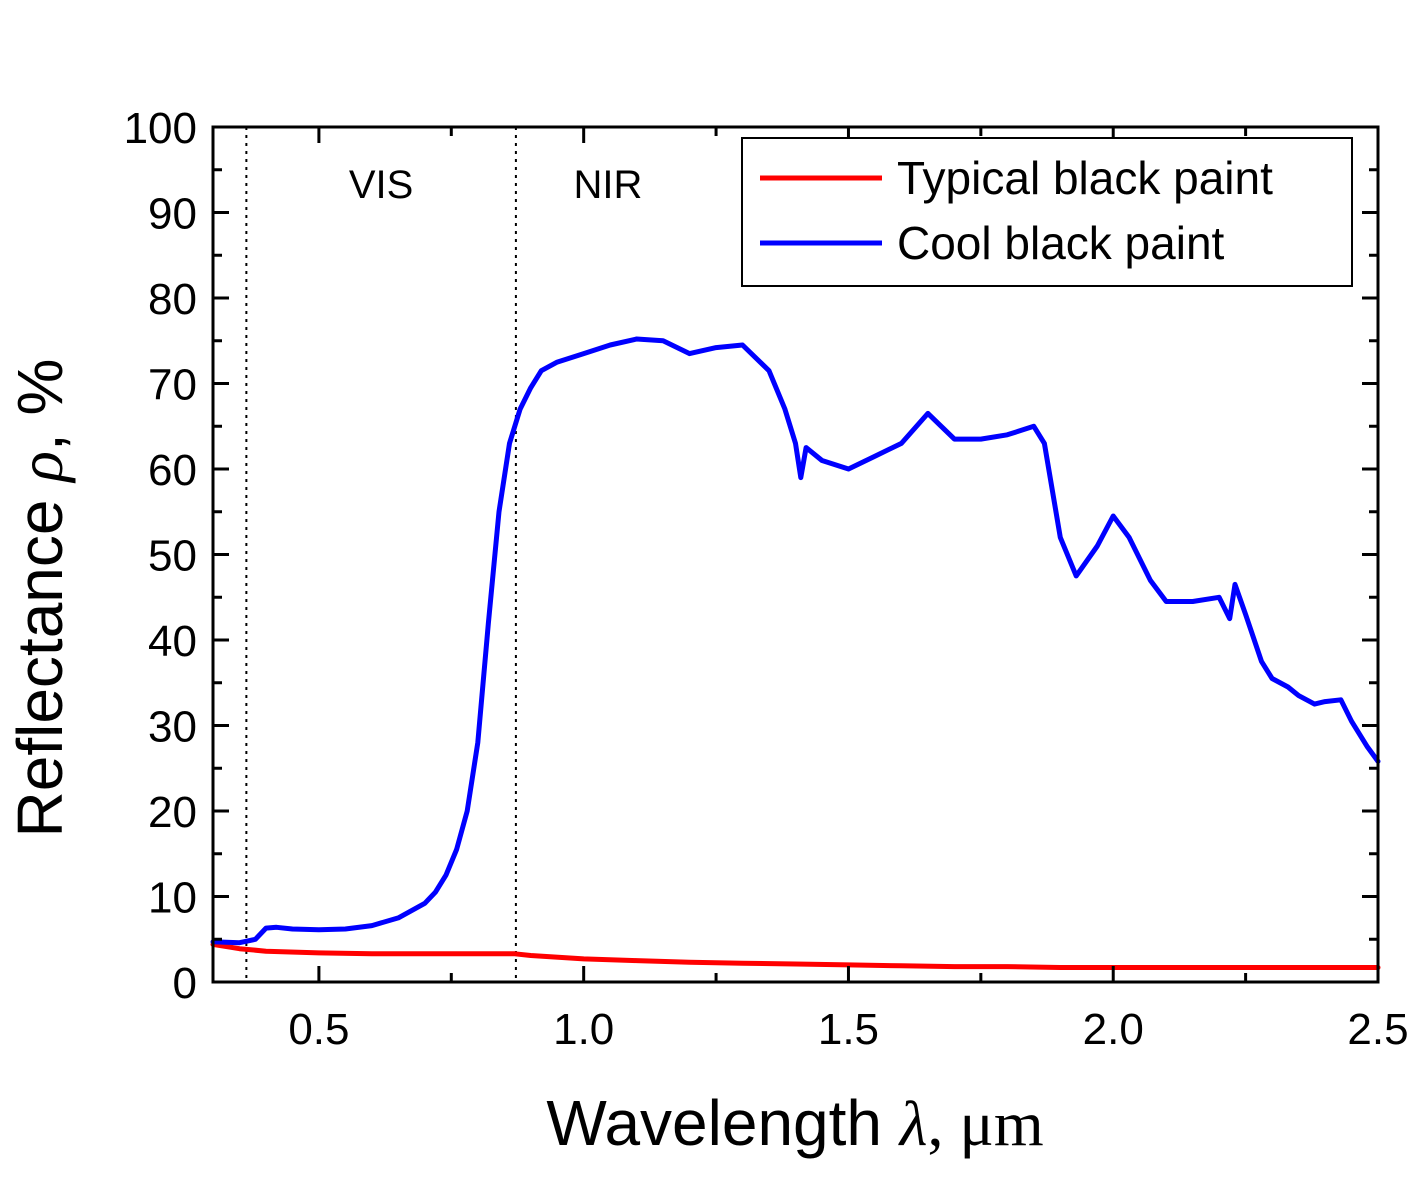 The height and width of the screenshot is (1180, 1422). Describe the element at coordinates (583, 1029) in the screenshot. I see `x-tick-label: 1.0` at that location.